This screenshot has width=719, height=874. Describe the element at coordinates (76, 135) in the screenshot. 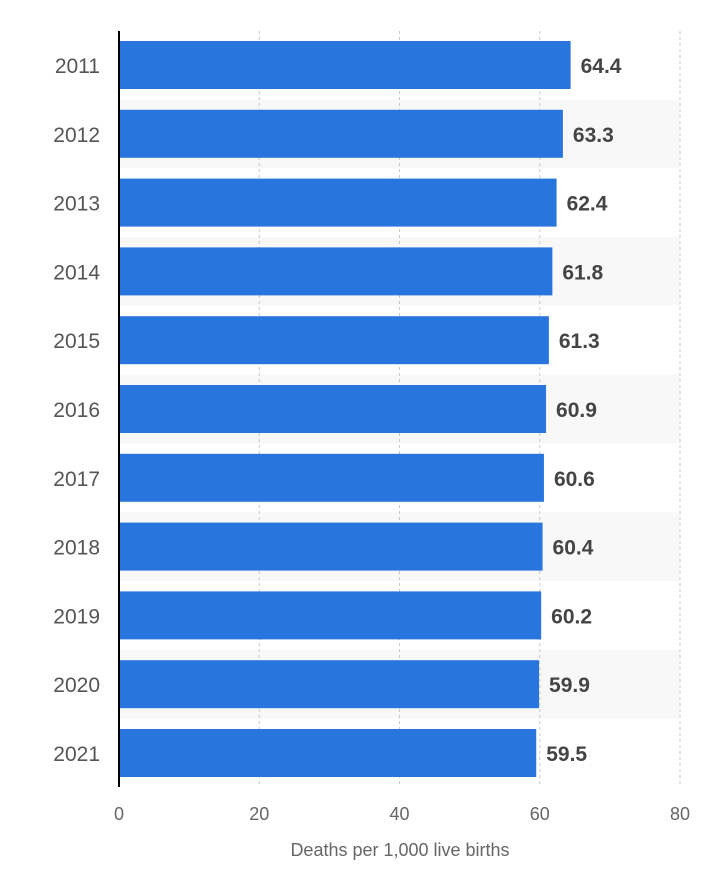

I see `category-label-2012: 2012` at that location.